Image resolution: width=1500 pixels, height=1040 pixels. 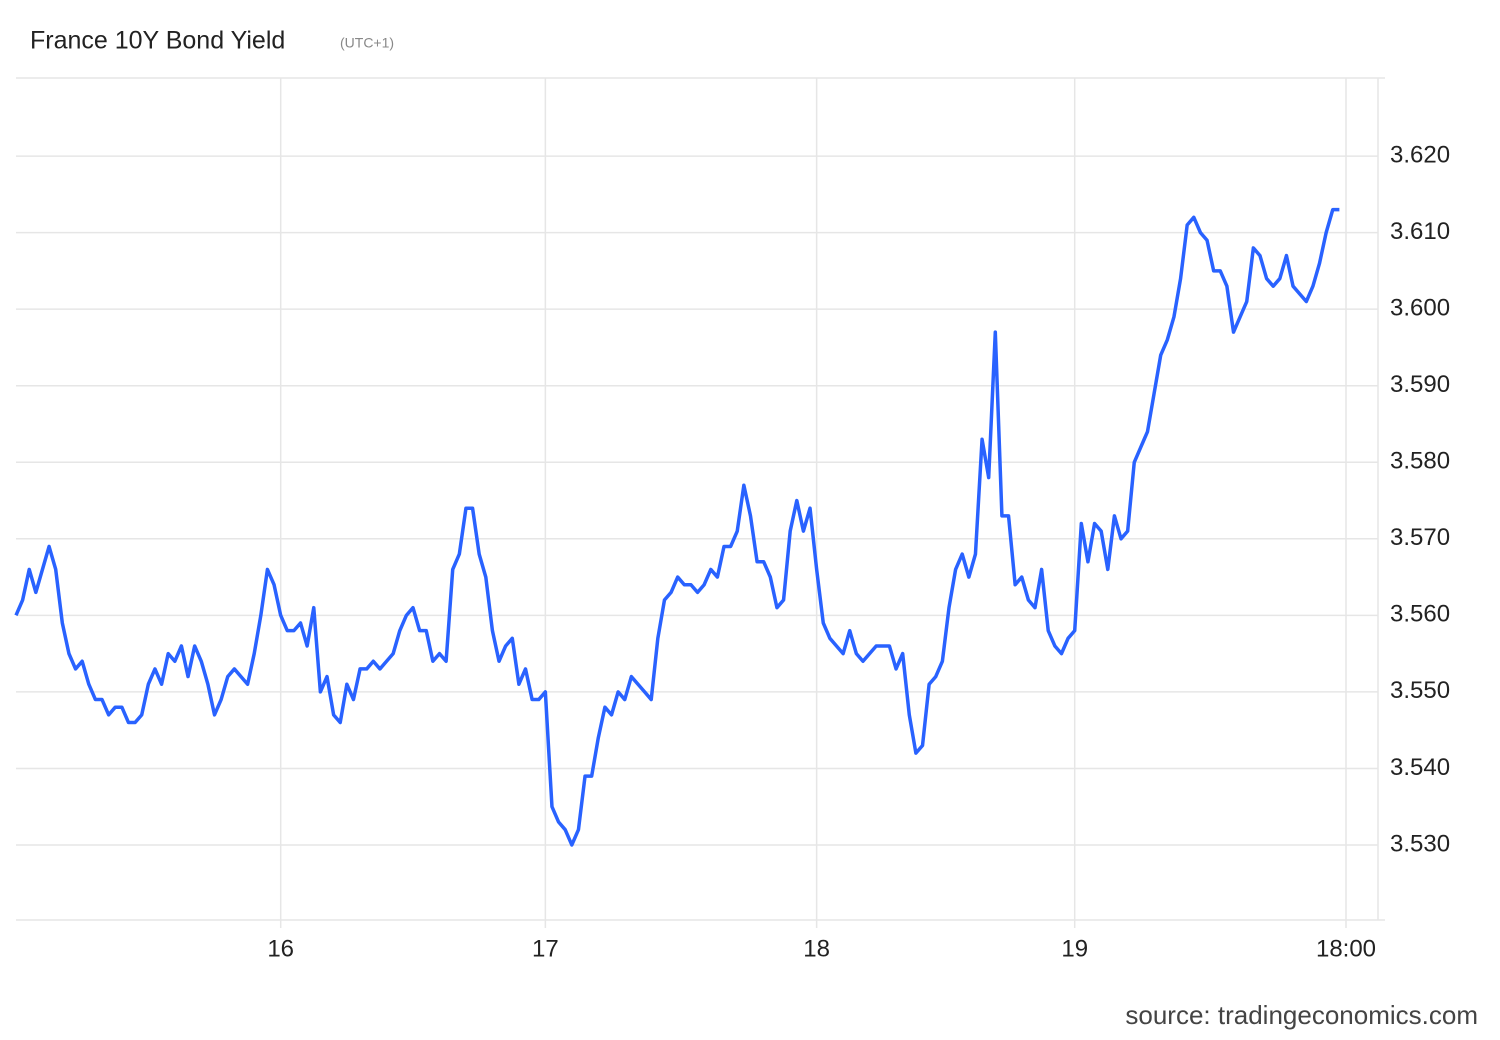 I want to click on x-tick-label: 19, so click(x=1074, y=948).